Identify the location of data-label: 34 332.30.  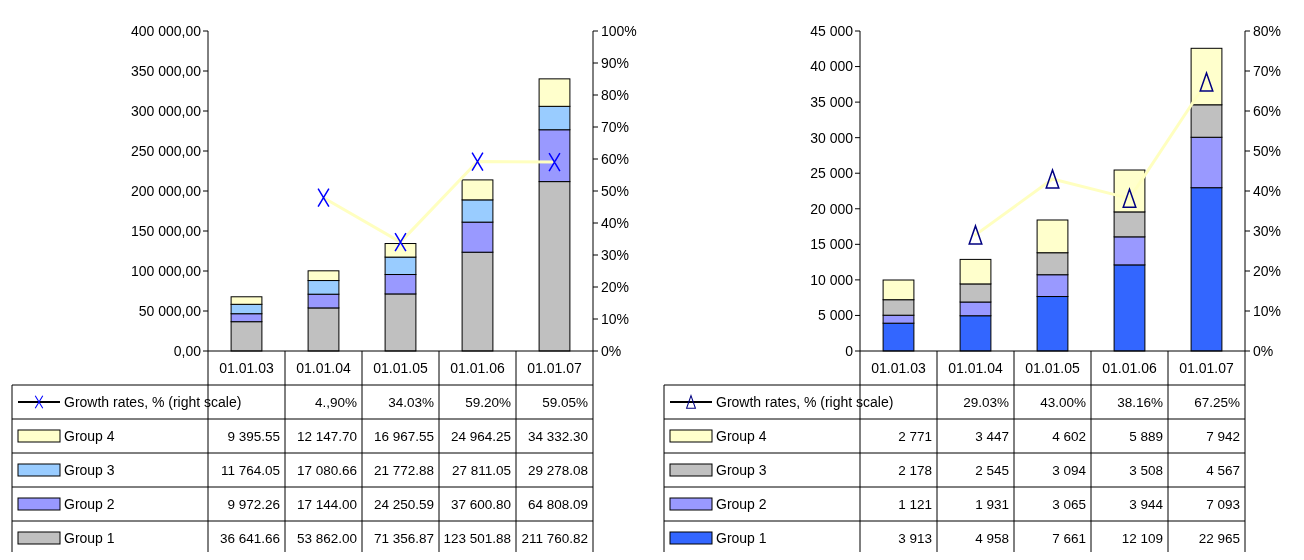
(557, 436).